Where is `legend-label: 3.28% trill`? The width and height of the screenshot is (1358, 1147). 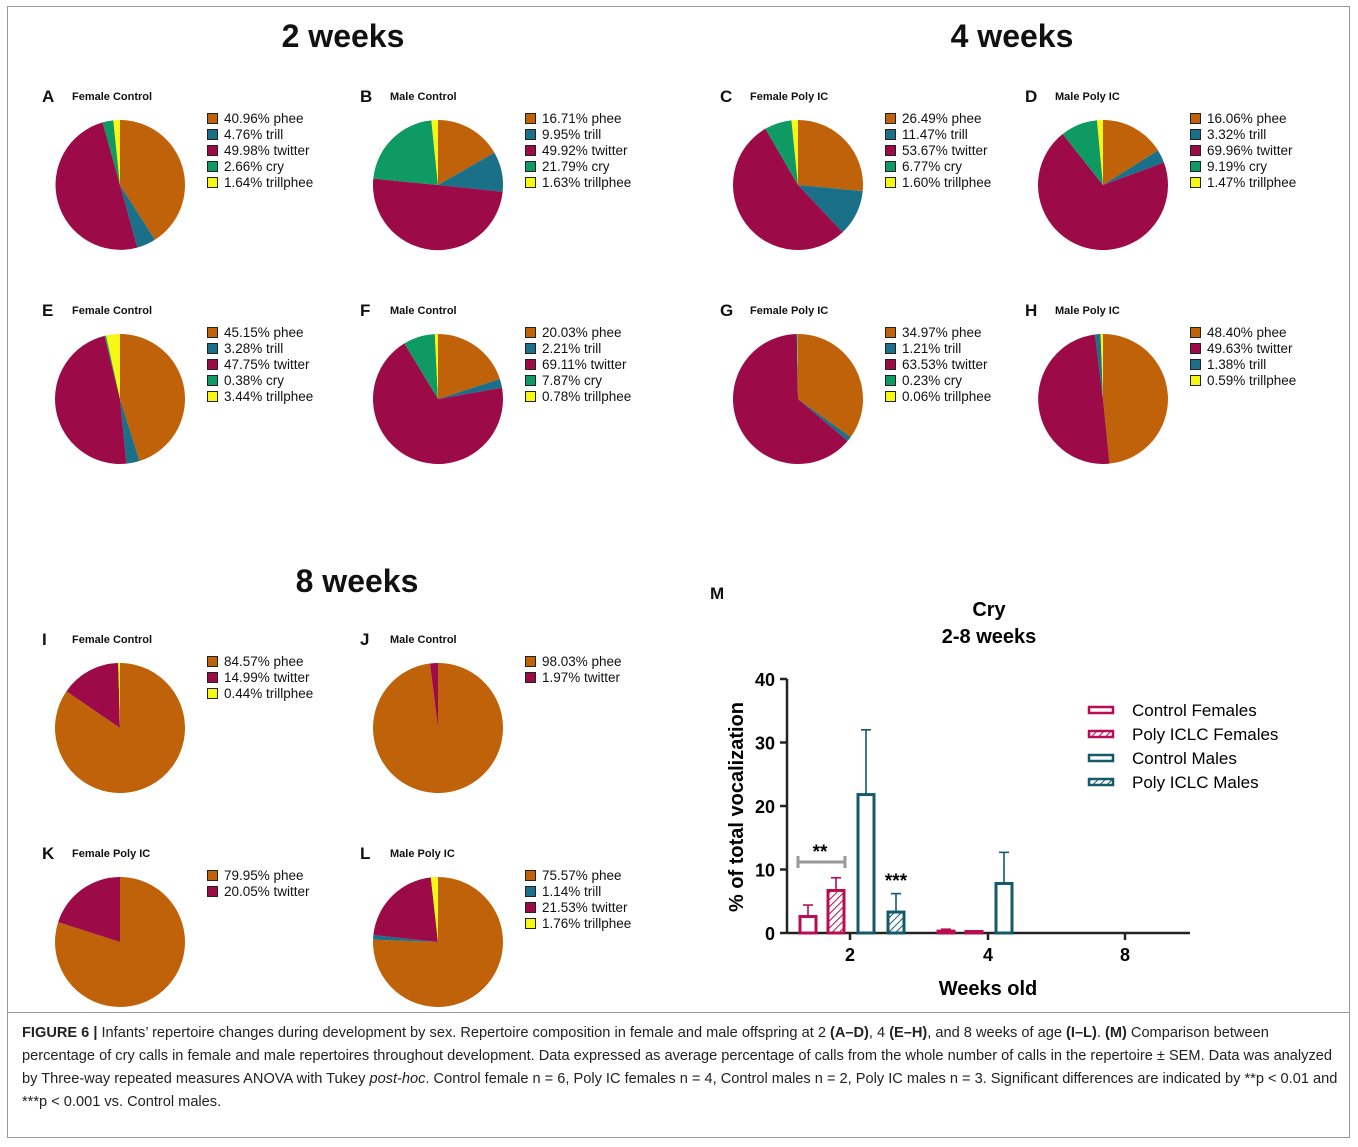 legend-label: 3.28% trill is located at coordinates (254, 348).